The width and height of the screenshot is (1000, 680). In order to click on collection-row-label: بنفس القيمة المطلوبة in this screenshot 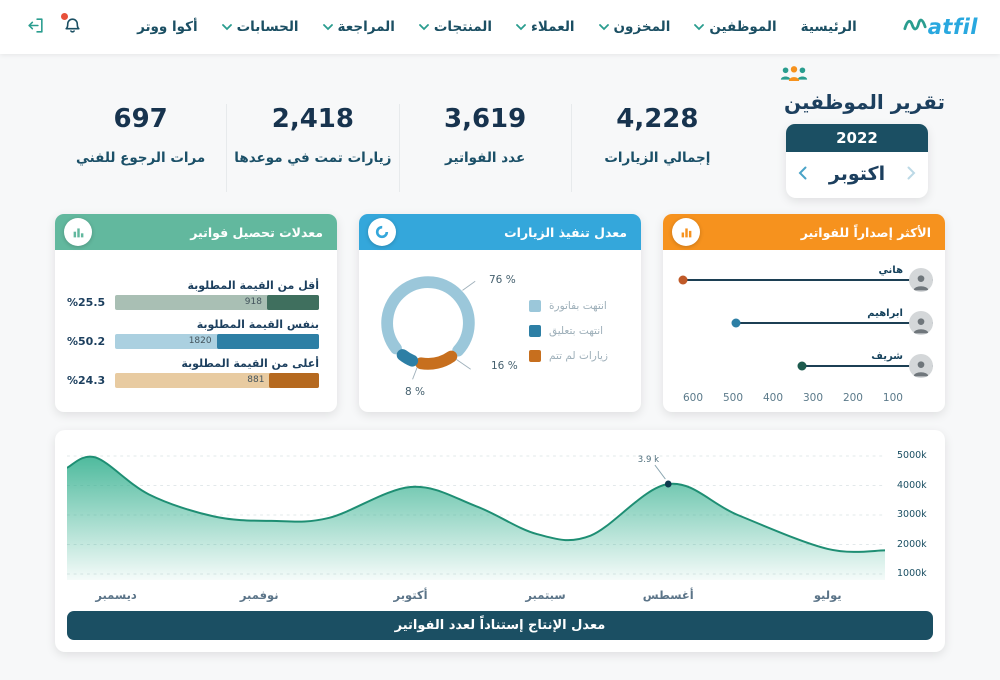, I will do `click(257, 324)`.